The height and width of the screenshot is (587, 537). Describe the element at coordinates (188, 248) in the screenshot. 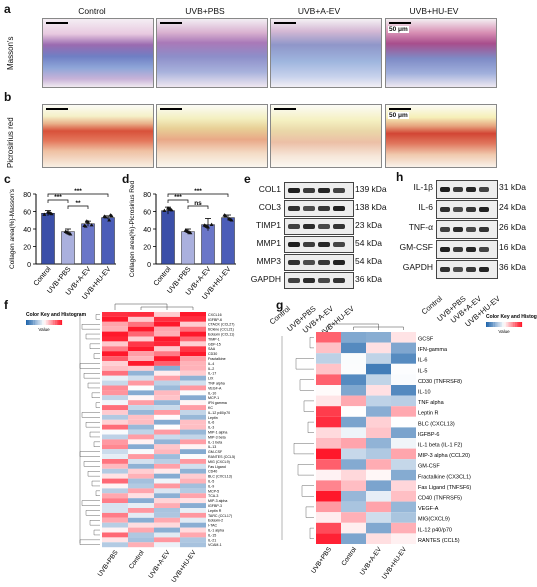

I see `bar` at that location.